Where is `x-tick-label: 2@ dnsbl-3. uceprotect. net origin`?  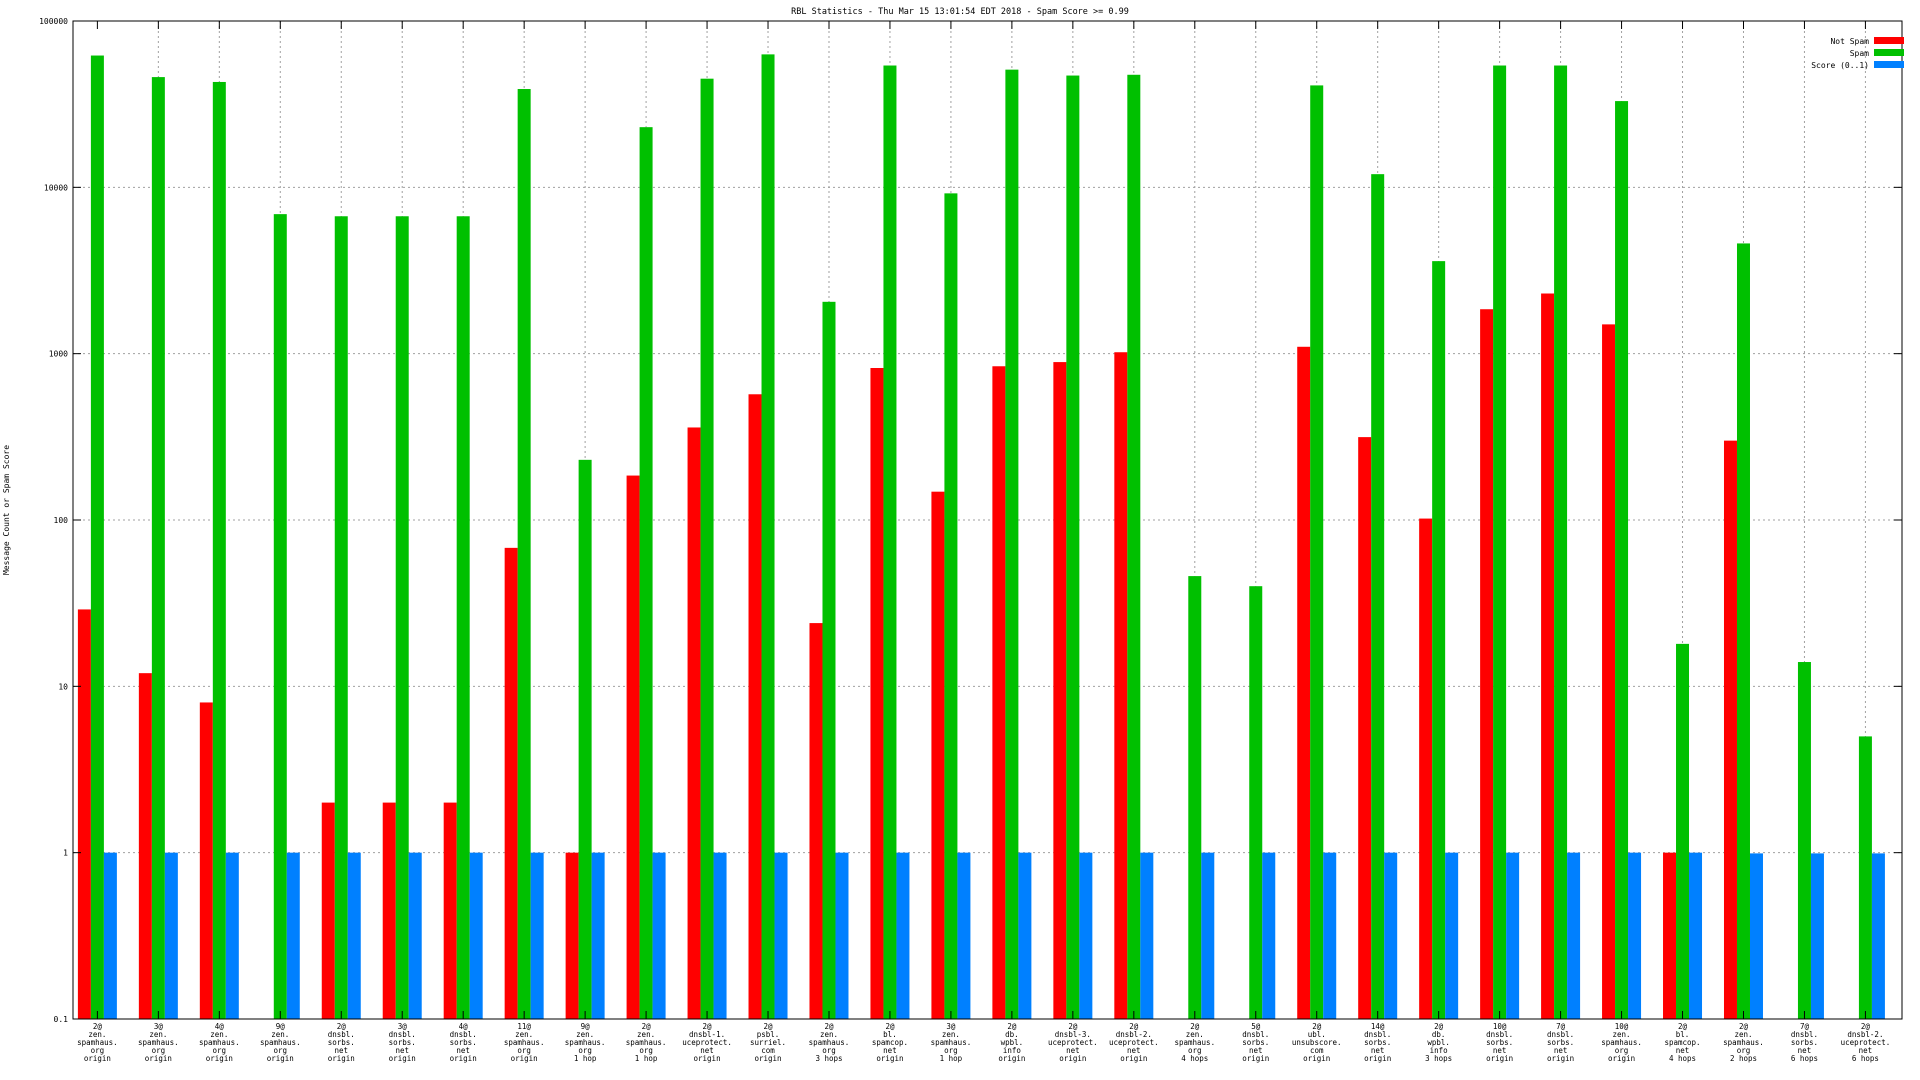
x-tick-label: 2@ dnsbl-3. uceprotect. net origin is located at coordinates (1073, 1042).